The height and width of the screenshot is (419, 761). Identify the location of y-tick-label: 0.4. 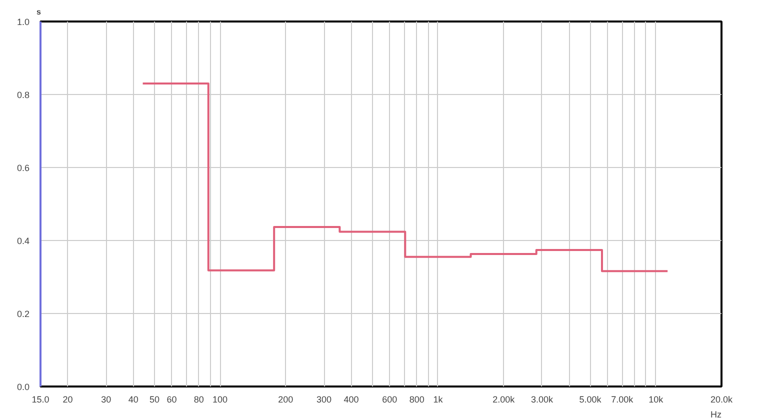
(23, 241).